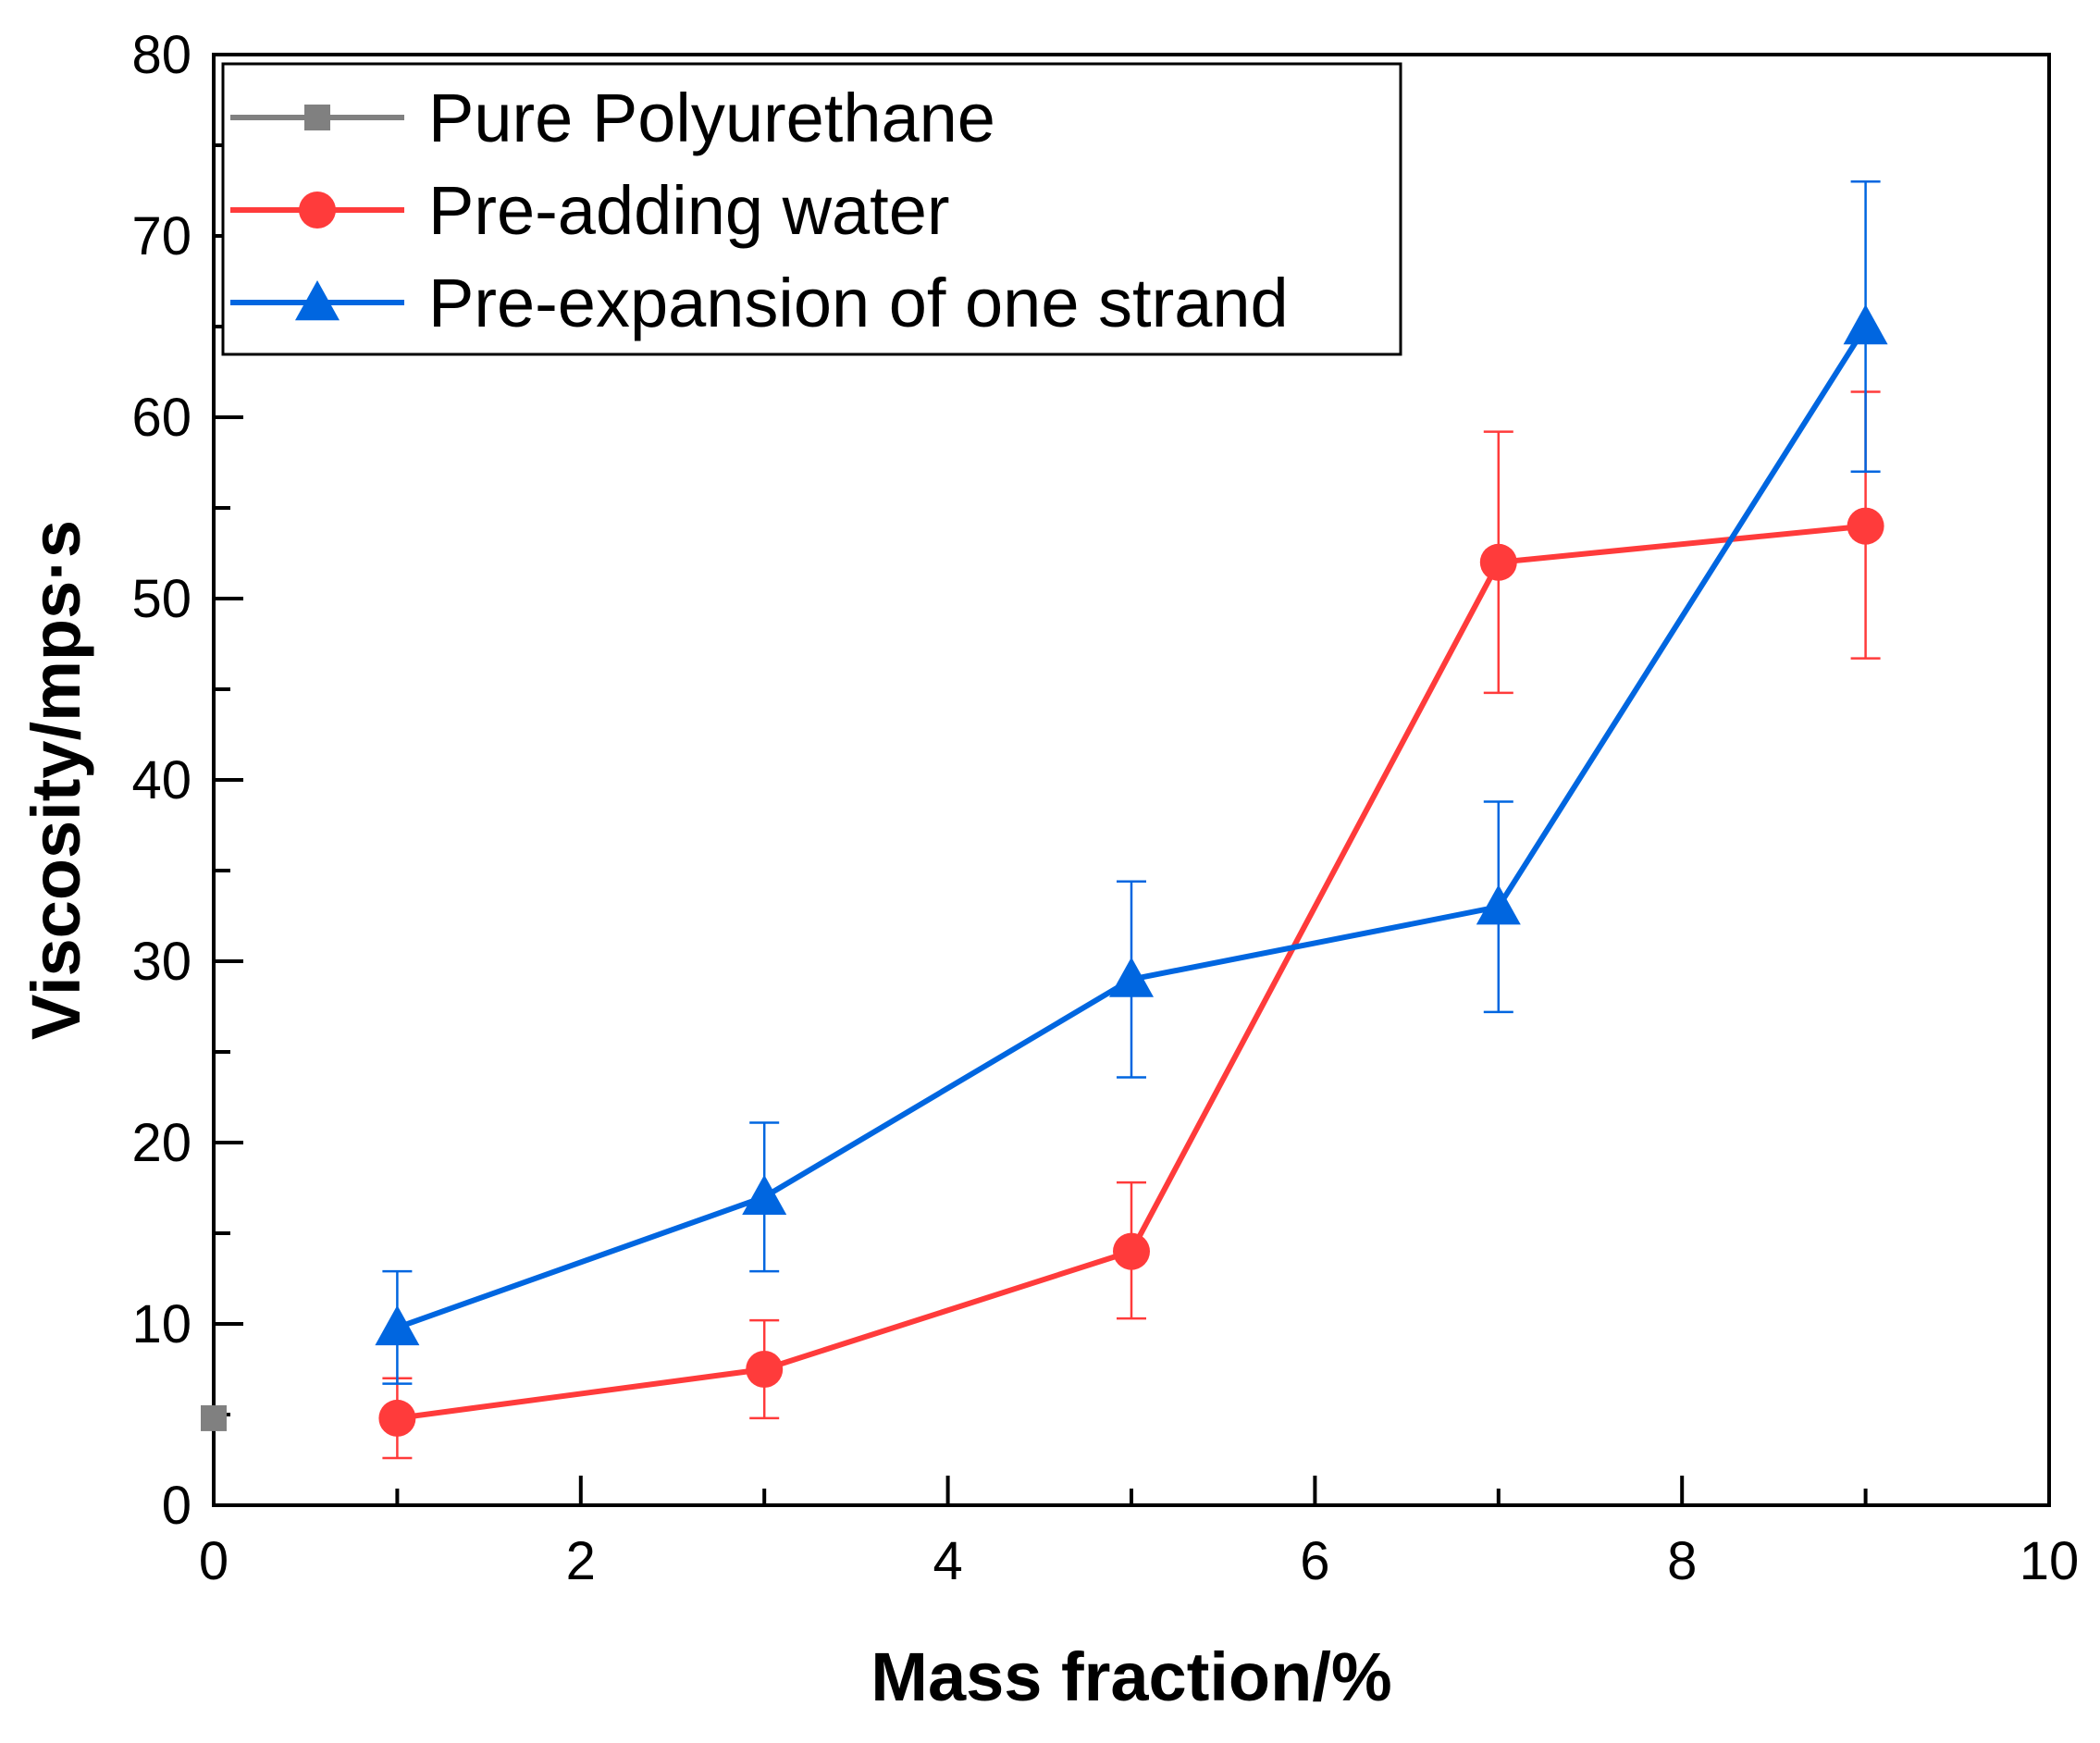 The width and height of the screenshot is (2100, 1743). I want to click on y-tick-label: 80, so click(161, 55).